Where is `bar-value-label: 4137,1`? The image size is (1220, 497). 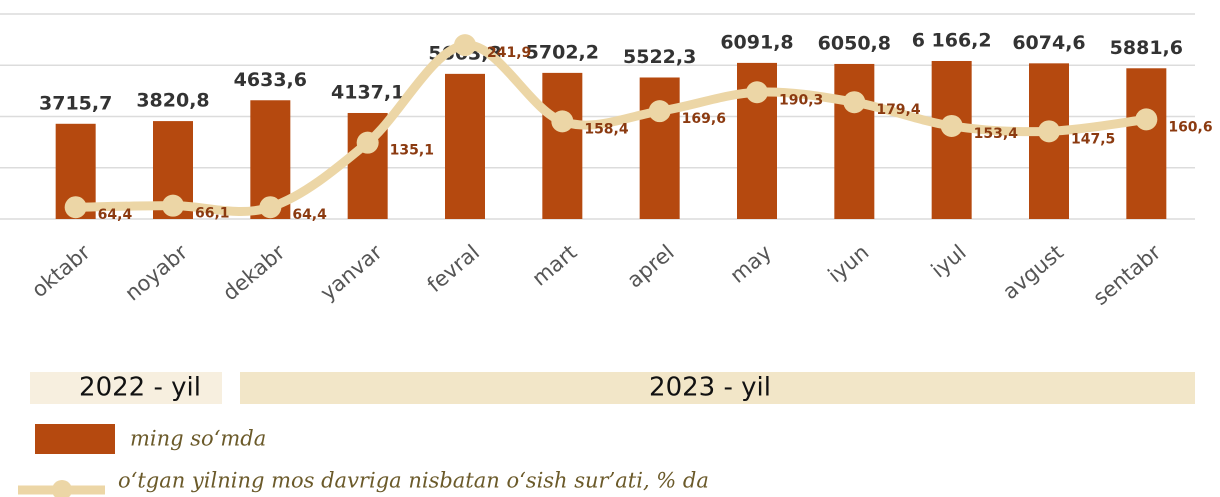 bar-value-label: 4137,1 is located at coordinates (367, 92).